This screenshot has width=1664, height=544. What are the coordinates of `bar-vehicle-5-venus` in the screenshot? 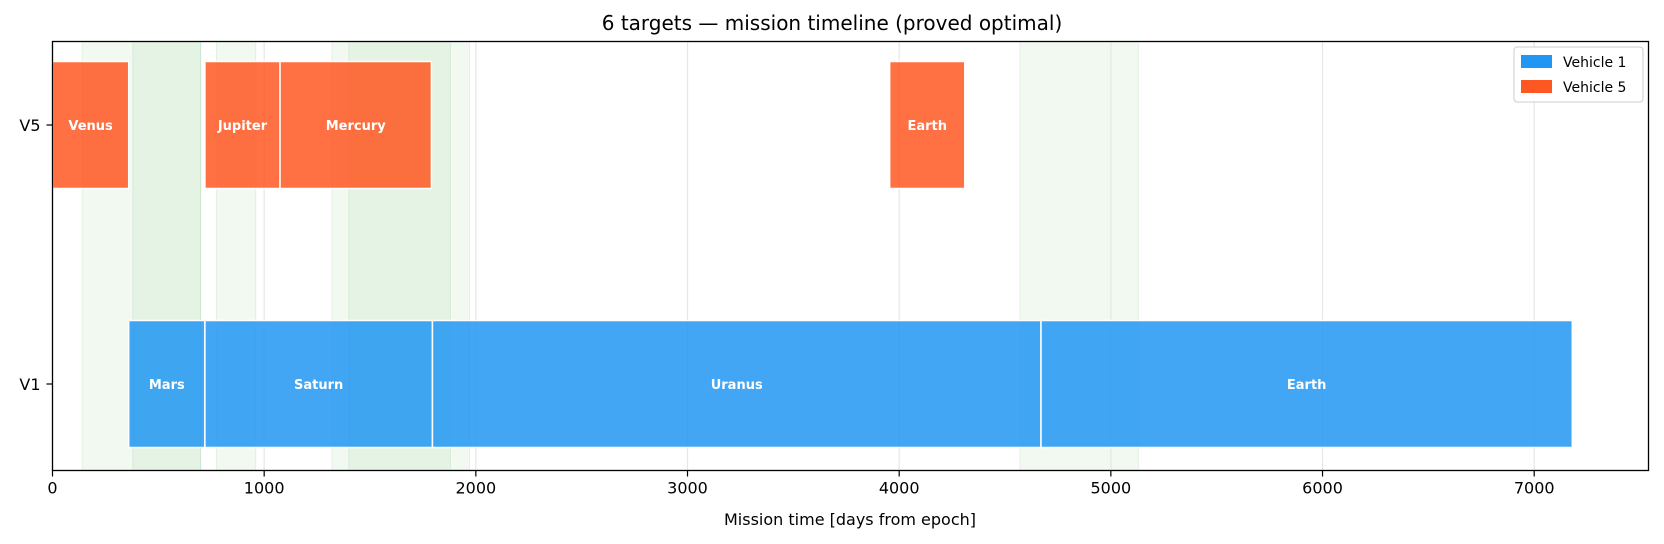 It's located at (90, 125).